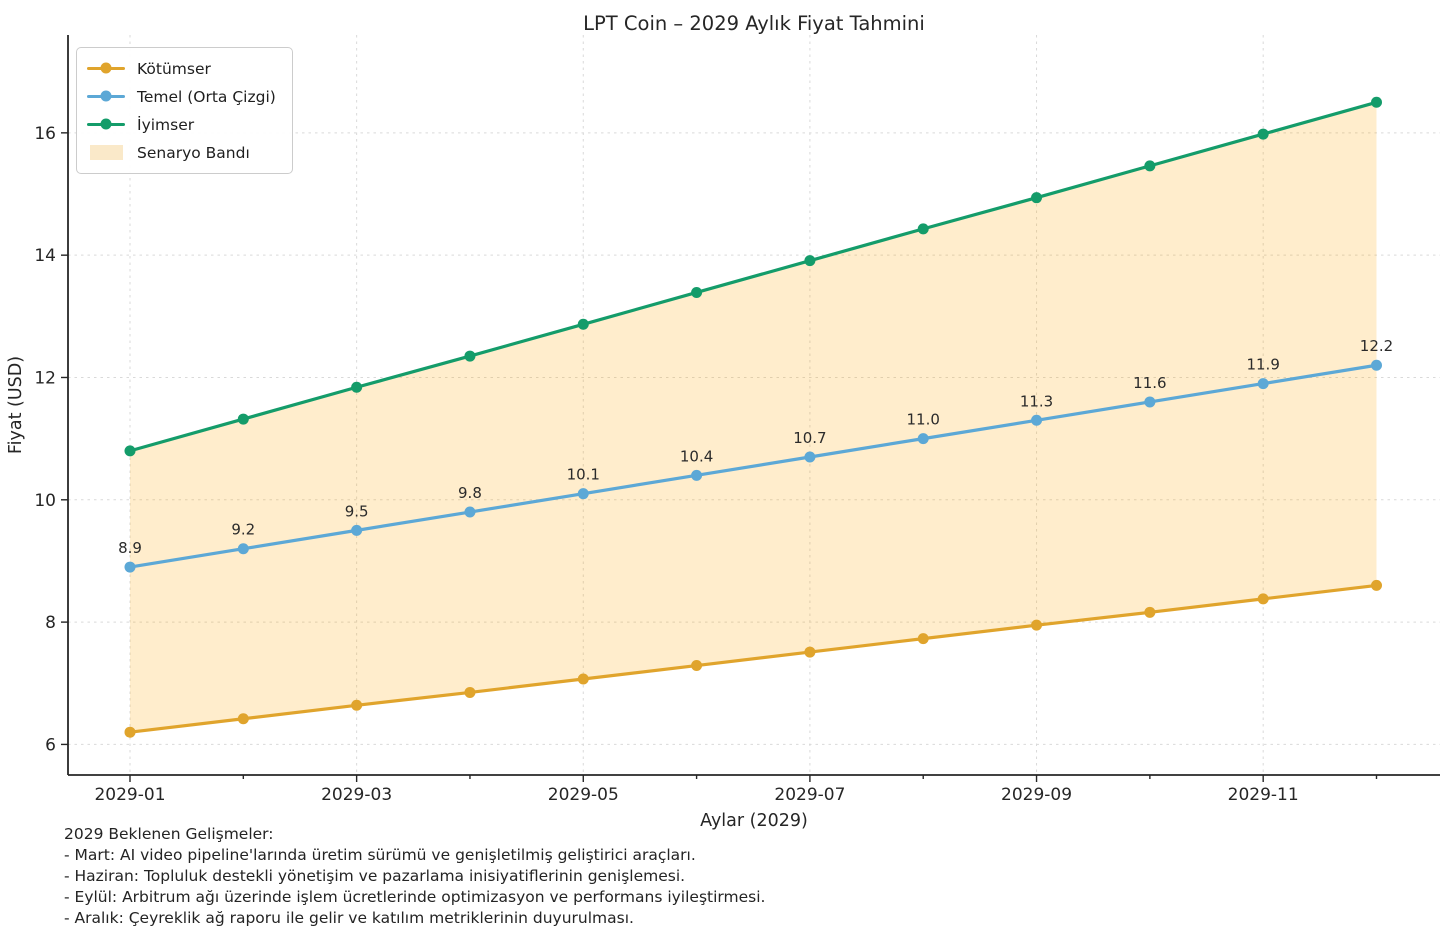 The image size is (1446, 928). What do you see at coordinates (583, 795) in the screenshot?
I see `x-tick-label: 2029-05` at bounding box center [583, 795].